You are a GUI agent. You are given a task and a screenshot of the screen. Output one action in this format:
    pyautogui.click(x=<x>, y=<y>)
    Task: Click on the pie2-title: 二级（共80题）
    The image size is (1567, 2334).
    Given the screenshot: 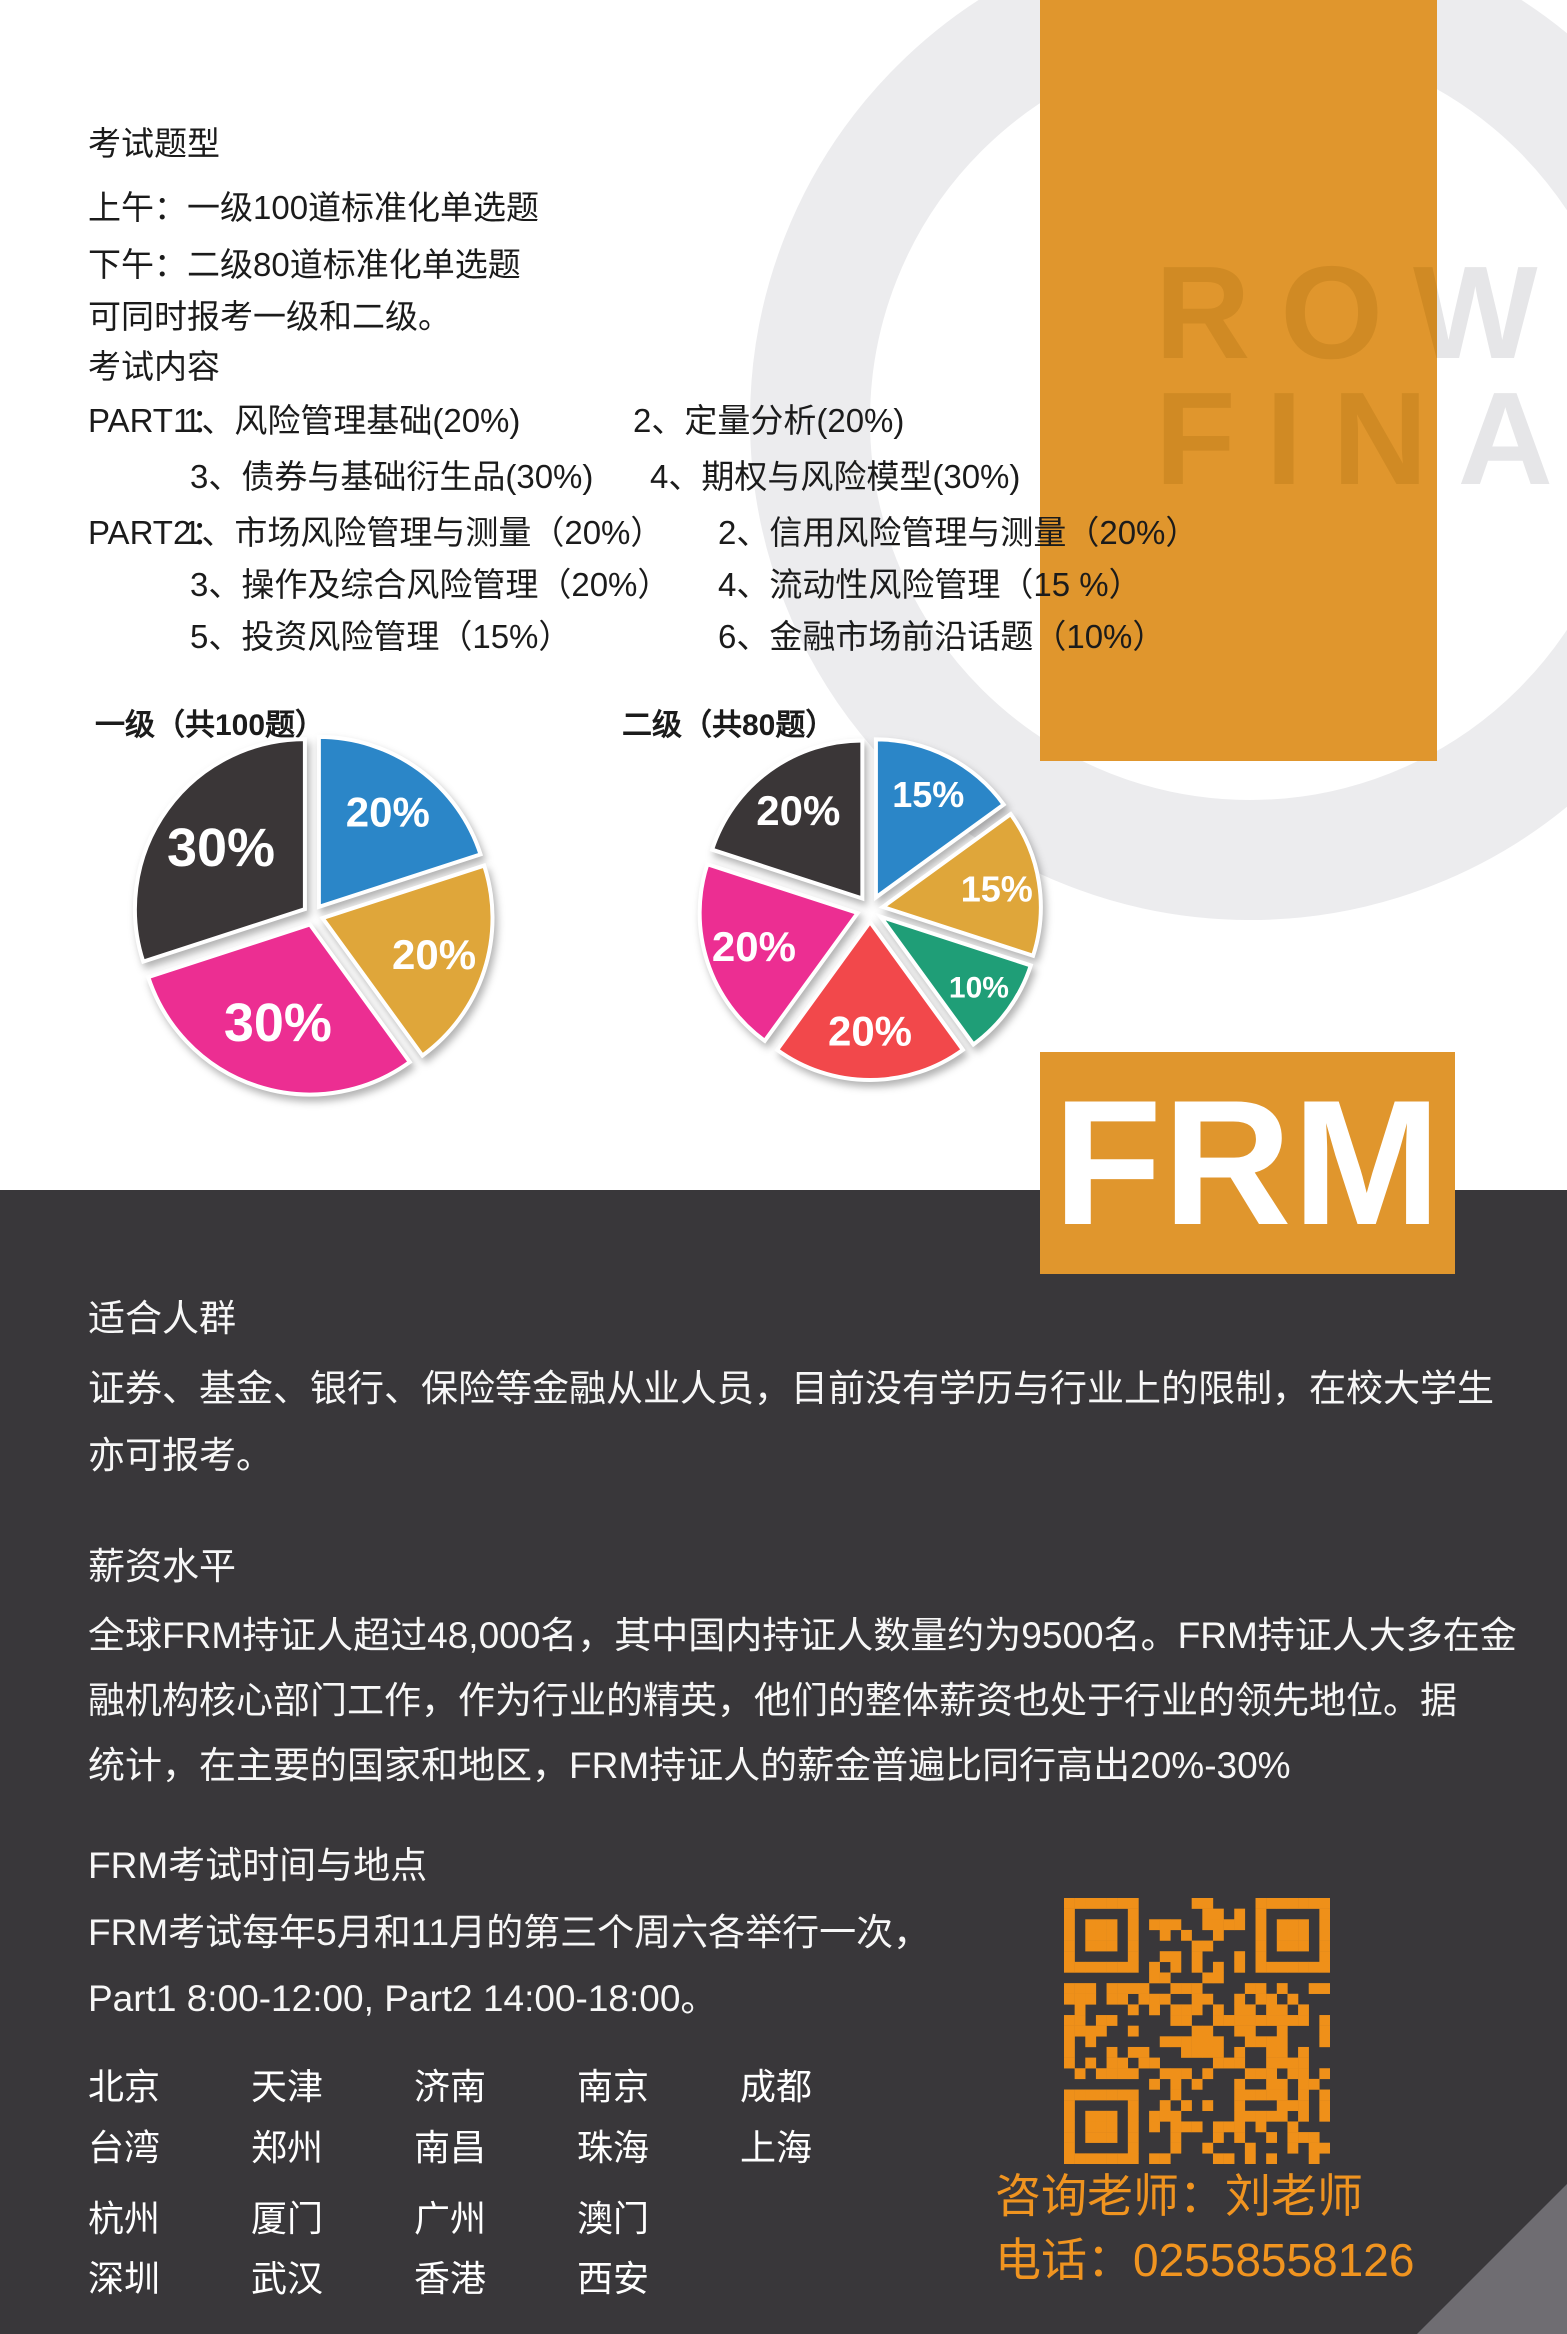 What is the action you would take?
    pyautogui.click(x=729, y=725)
    